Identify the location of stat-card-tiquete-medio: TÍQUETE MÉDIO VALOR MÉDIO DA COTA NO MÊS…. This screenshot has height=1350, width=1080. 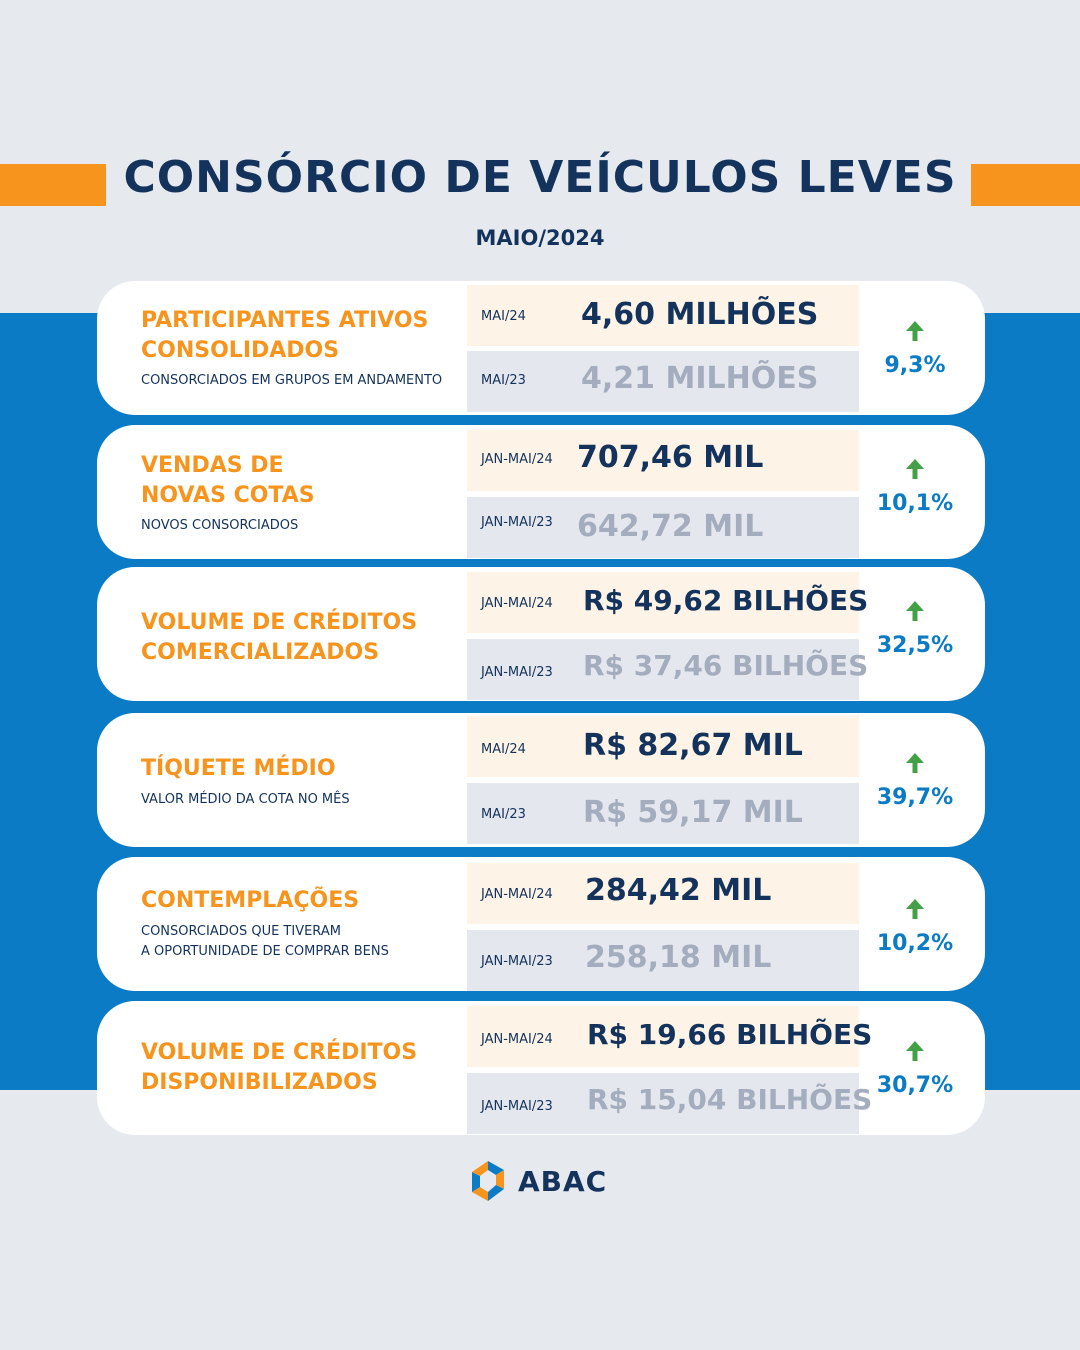
(541, 780).